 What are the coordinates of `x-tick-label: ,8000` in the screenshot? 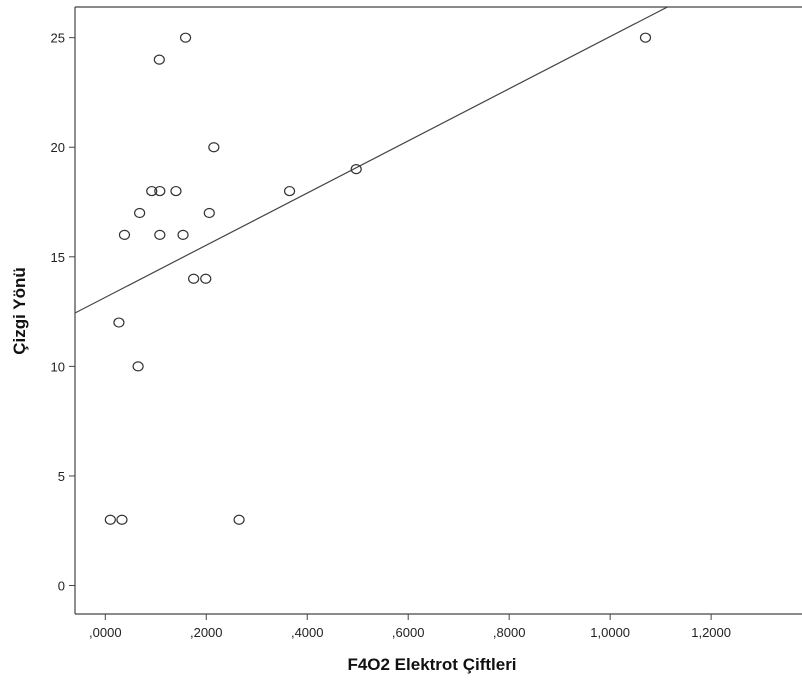 It's located at (509, 632).